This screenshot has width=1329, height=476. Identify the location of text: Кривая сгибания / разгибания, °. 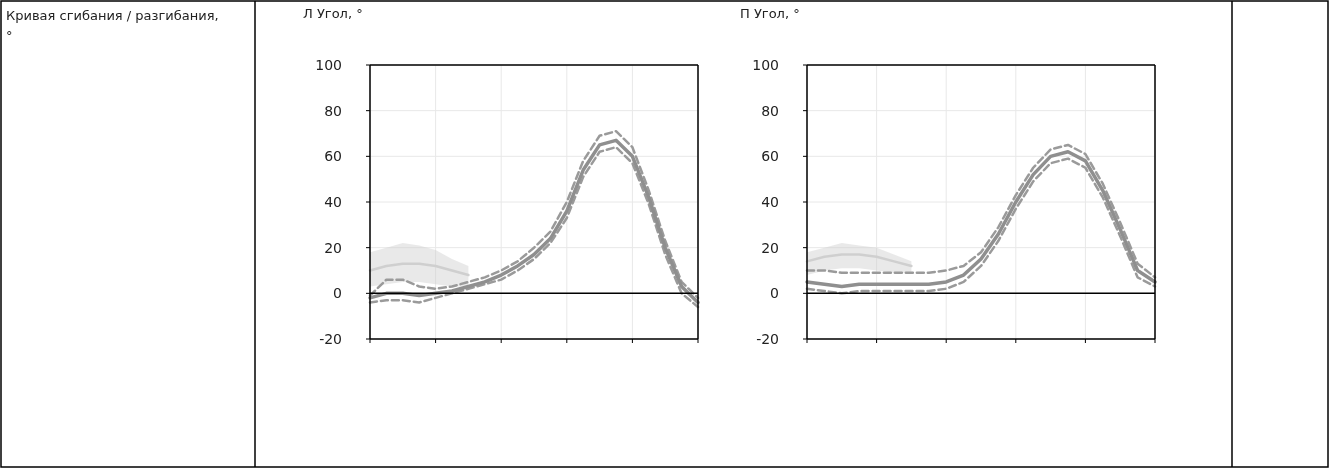
(112, 25).